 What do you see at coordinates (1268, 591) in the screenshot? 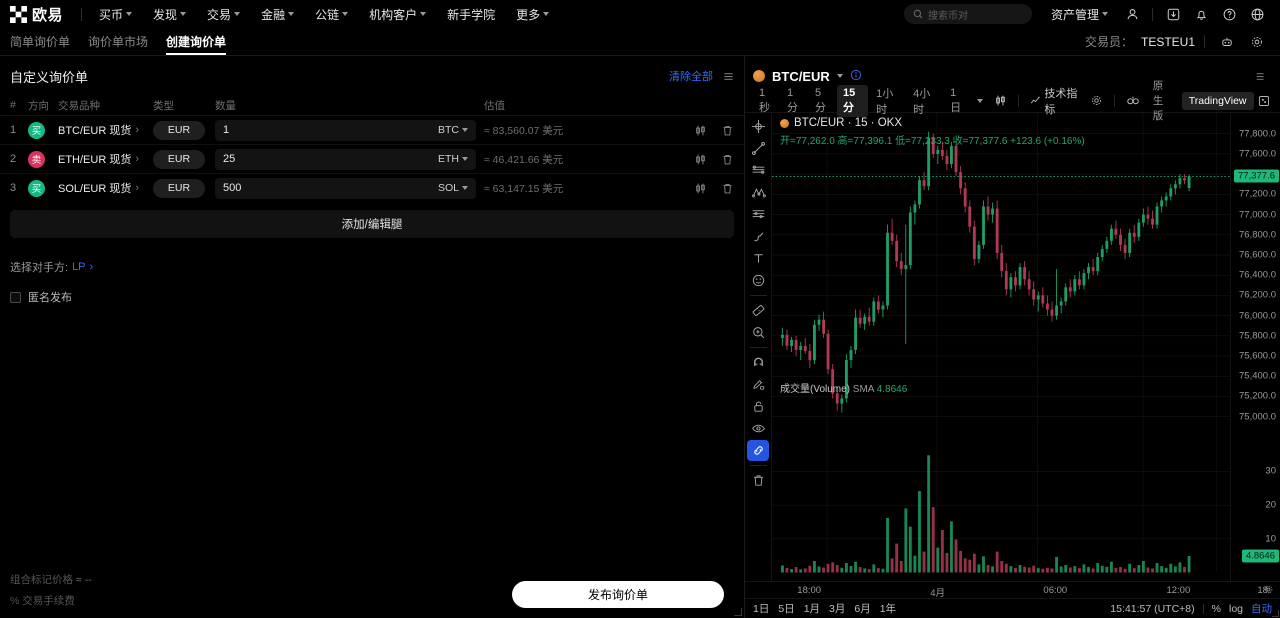
I see `time-axis-settings-button` at bounding box center [1268, 591].